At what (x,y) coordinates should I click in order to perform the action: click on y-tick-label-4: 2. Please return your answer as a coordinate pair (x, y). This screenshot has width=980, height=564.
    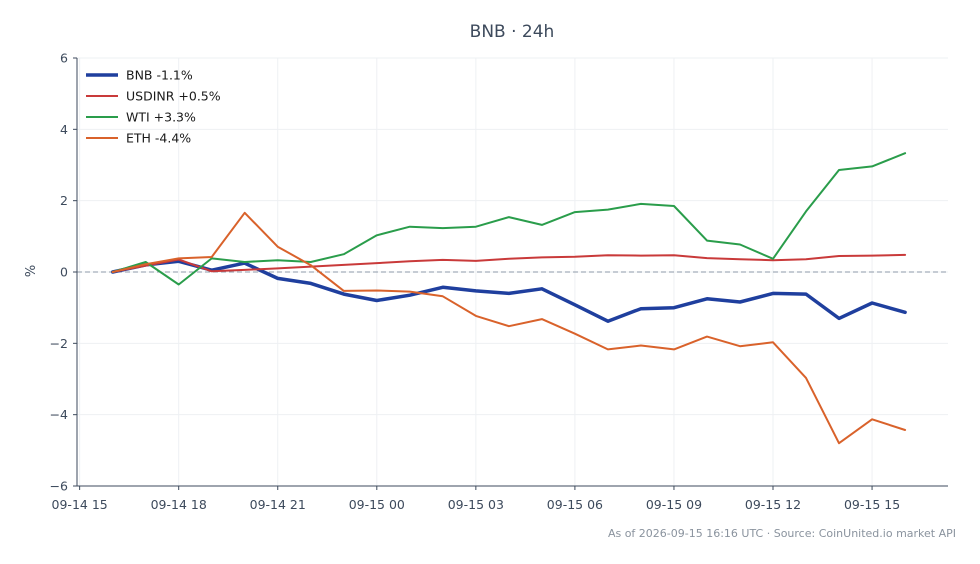
    Looking at the image, I should click on (64, 200).